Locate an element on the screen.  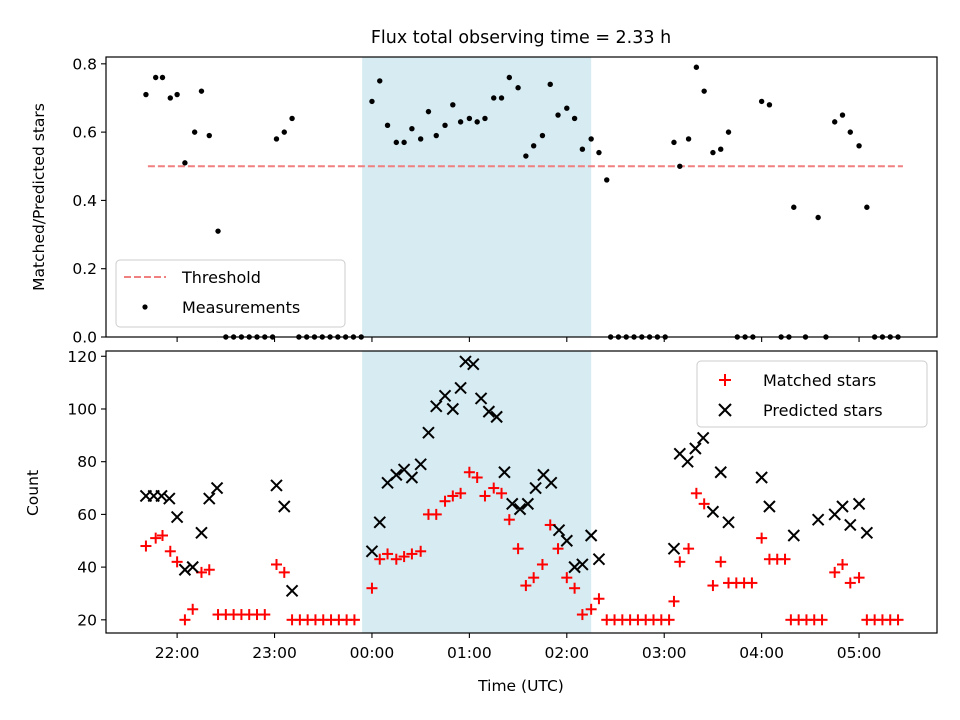
measurements-legend-swatch is located at coordinates (145, 307).